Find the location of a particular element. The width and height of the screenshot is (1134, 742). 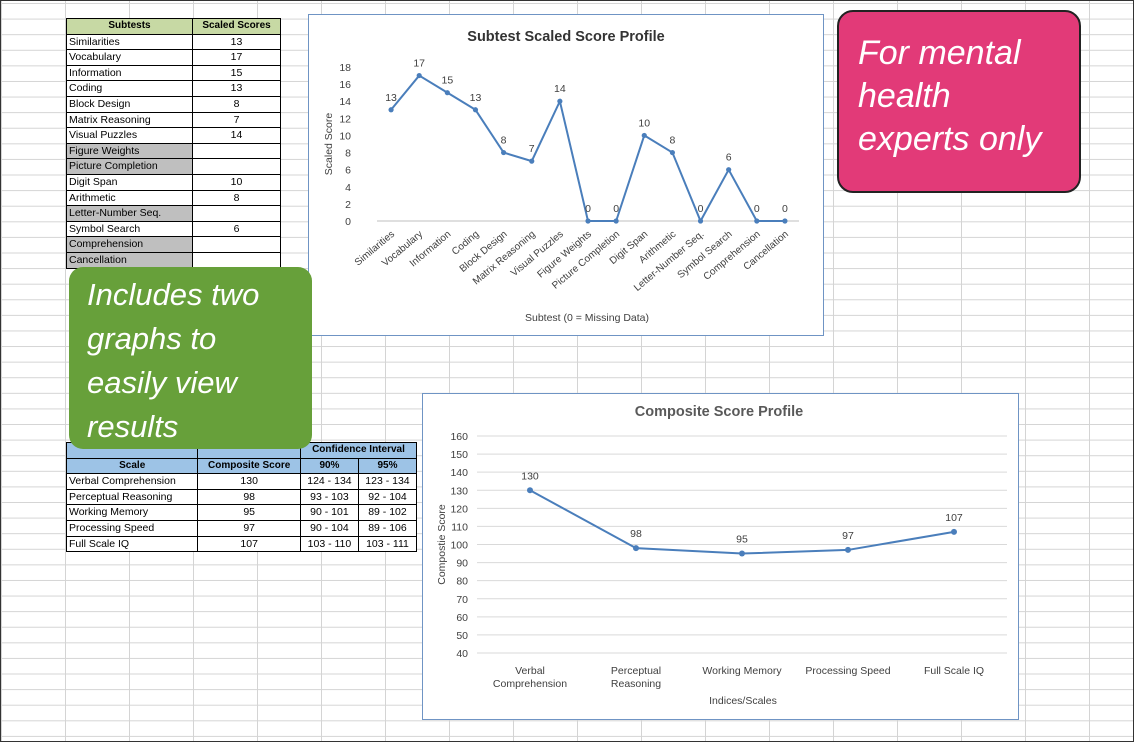

scaled-scores-header: Scaled Scores is located at coordinates (236, 26).